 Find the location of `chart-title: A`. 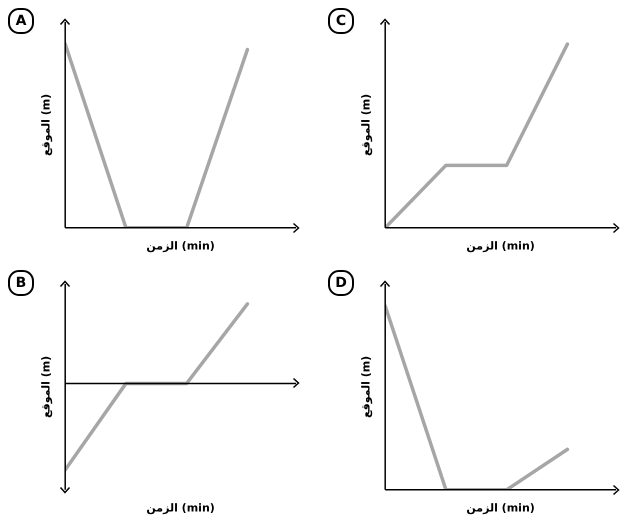

chart-title: A is located at coordinates (21, 21).